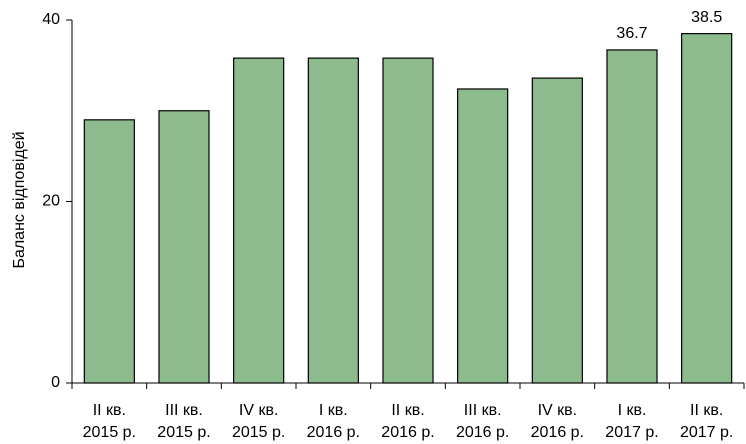 The height and width of the screenshot is (444, 746). What do you see at coordinates (55, 382) in the screenshot?
I see `y-tick-label: 0` at bounding box center [55, 382].